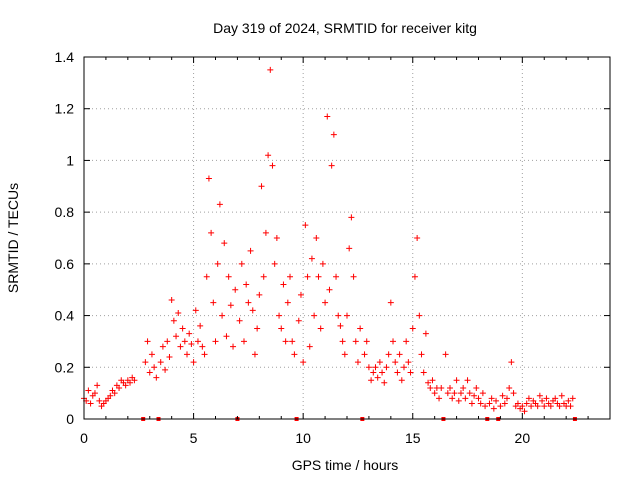 The height and width of the screenshot is (480, 640). Describe the element at coordinates (413, 438) in the screenshot. I see `x-tick-label: 15` at that location.